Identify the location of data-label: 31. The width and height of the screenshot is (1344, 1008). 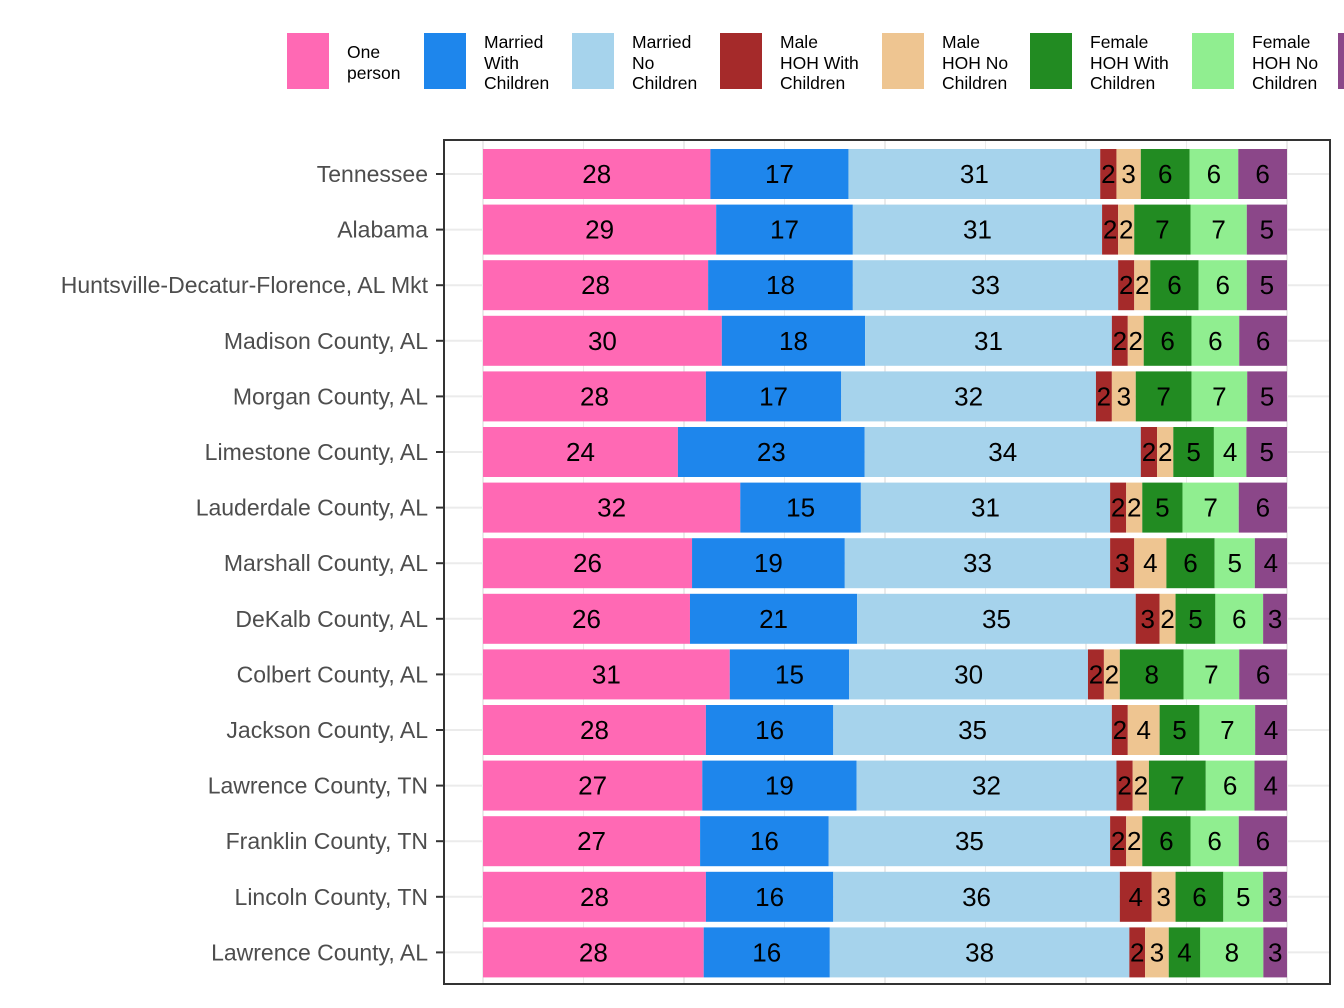
(977, 230).